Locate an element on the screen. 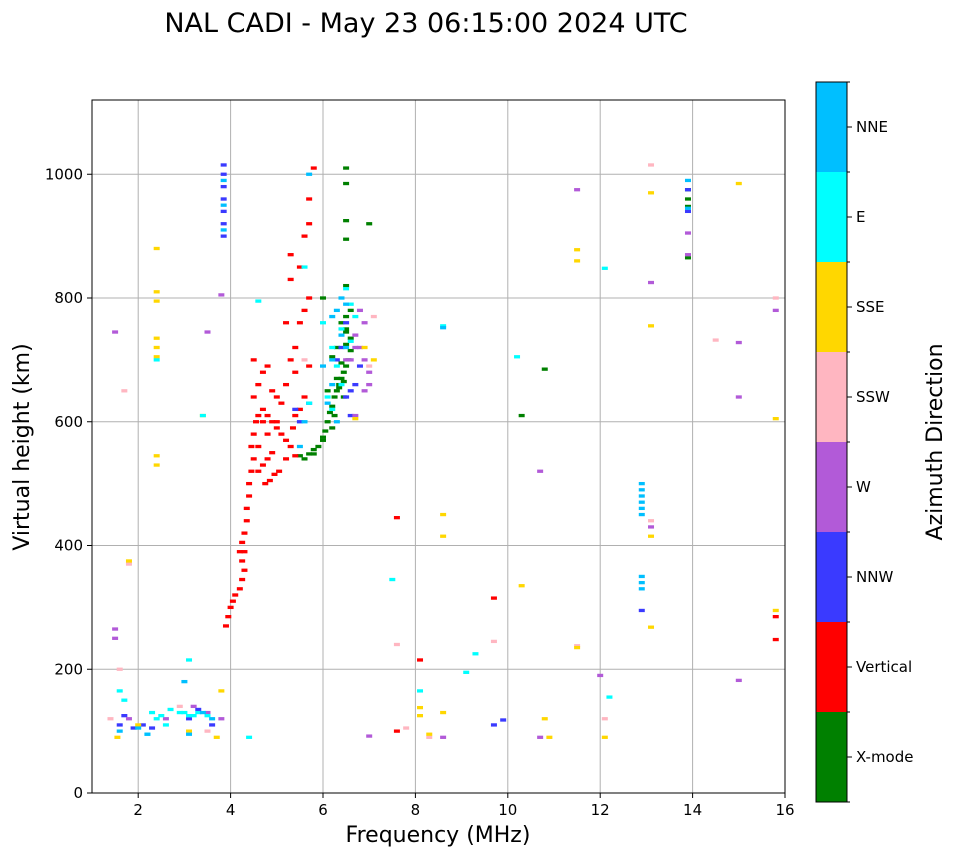 The height and width of the screenshot is (857, 958). x-tick-label: 12 is located at coordinates (600, 810).